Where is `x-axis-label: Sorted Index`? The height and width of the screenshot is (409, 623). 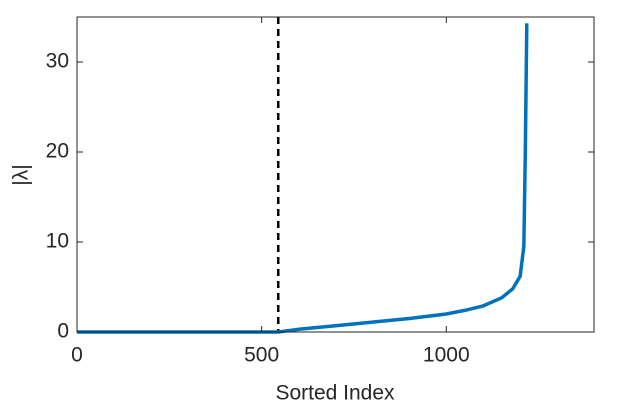
x-axis-label: Sorted Index is located at coordinates (335, 393).